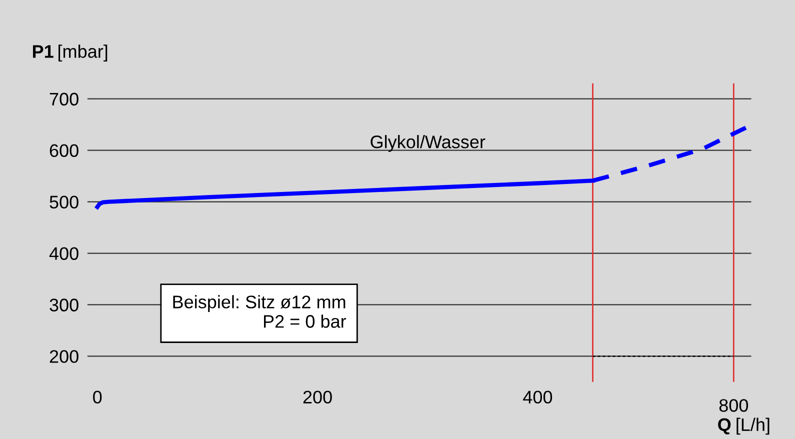 The width and height of the screenshot is (795, 439). What do you see at coordinates (744, 426) in the screenshot?
I see `x-axis-title: Q [L/h]` at bounding box center [744, 426].